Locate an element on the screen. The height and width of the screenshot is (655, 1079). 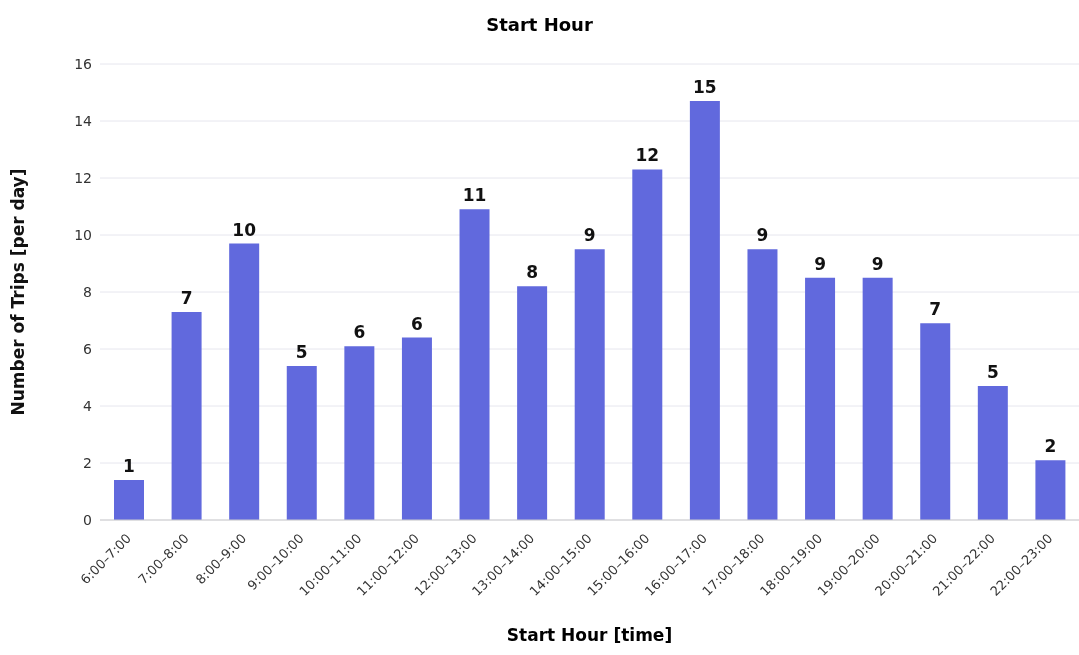
y-tick-label: 0 is located at coordinates (87, 519).